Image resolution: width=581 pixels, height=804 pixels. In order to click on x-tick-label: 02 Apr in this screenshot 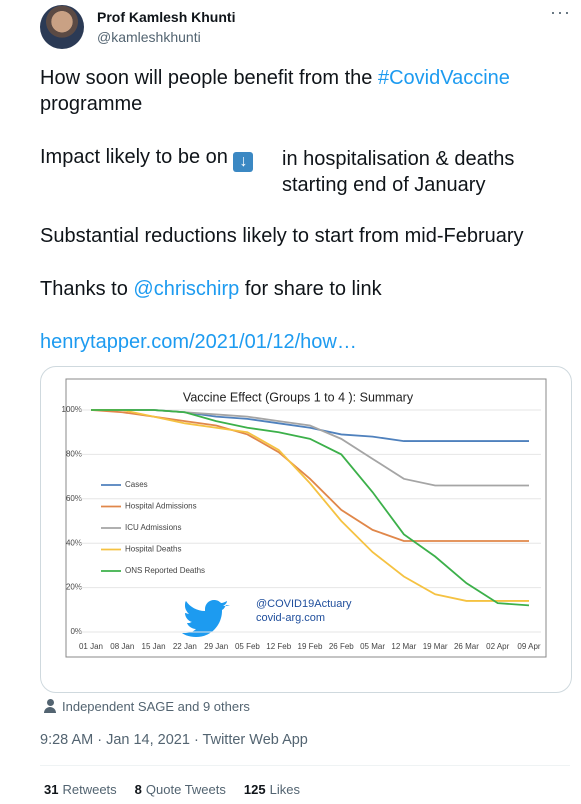, I will do `click(497, 646)`.